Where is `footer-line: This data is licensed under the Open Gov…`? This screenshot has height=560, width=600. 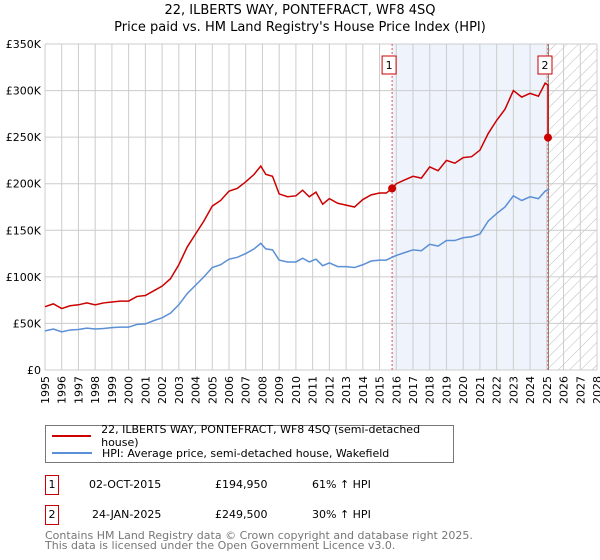
footer-line: This data is licensed under the Open Gov… is located at coordinates (220, 545).